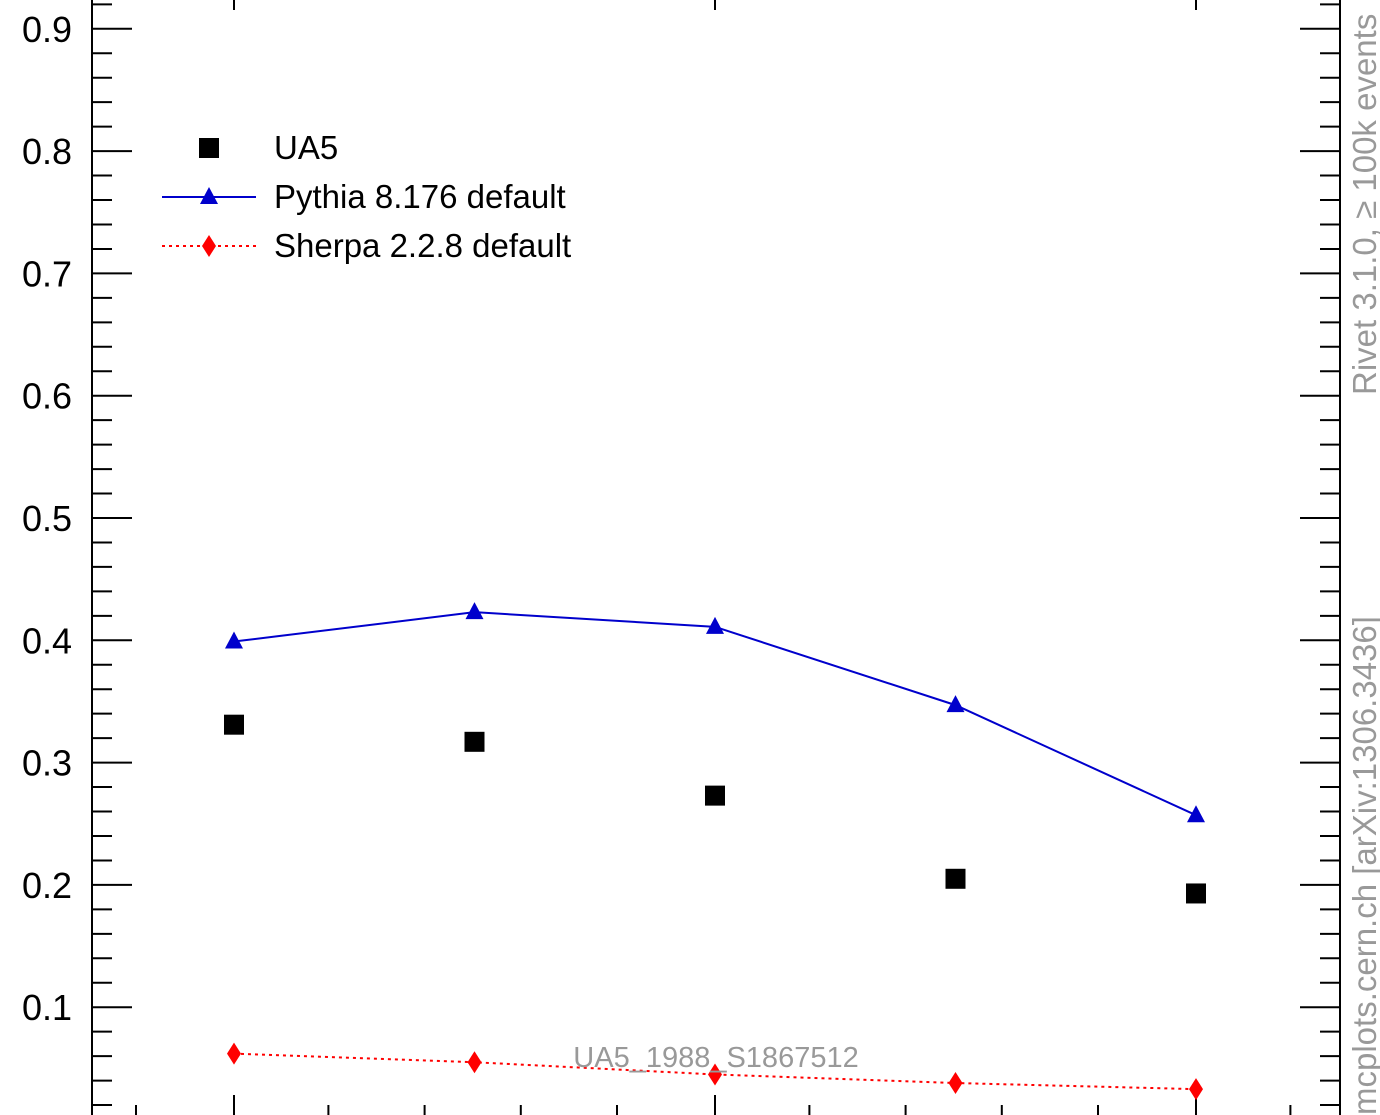  What do you see at coordinates (47, 1007) in the screenshot?
I see `y-tick-label: 0.1` at bounding box center [47, 1007].